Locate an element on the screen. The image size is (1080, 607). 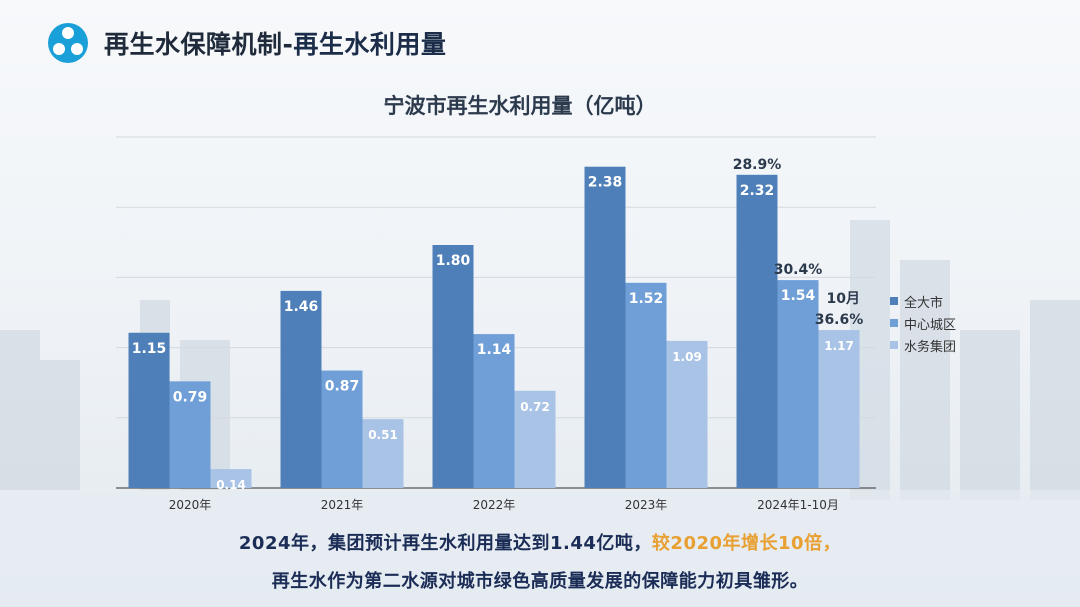
chart-legend: 全大市中心城区水务集团 is located at coordinates (923, 323).